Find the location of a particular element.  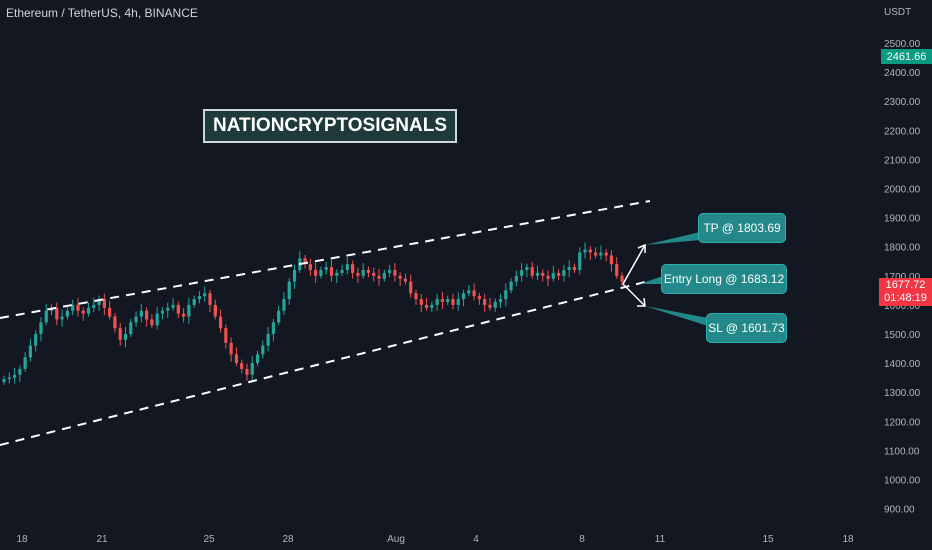

time-tick: 25 is located at coordinates (209, 539).